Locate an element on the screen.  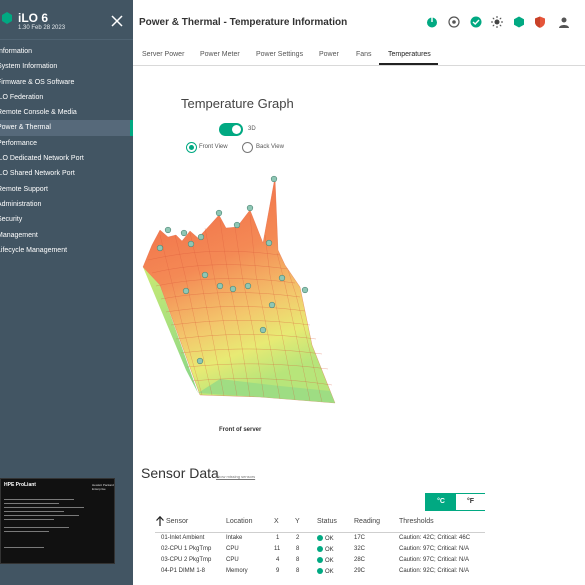
back-view-radio is located at coordinates (247, 147).